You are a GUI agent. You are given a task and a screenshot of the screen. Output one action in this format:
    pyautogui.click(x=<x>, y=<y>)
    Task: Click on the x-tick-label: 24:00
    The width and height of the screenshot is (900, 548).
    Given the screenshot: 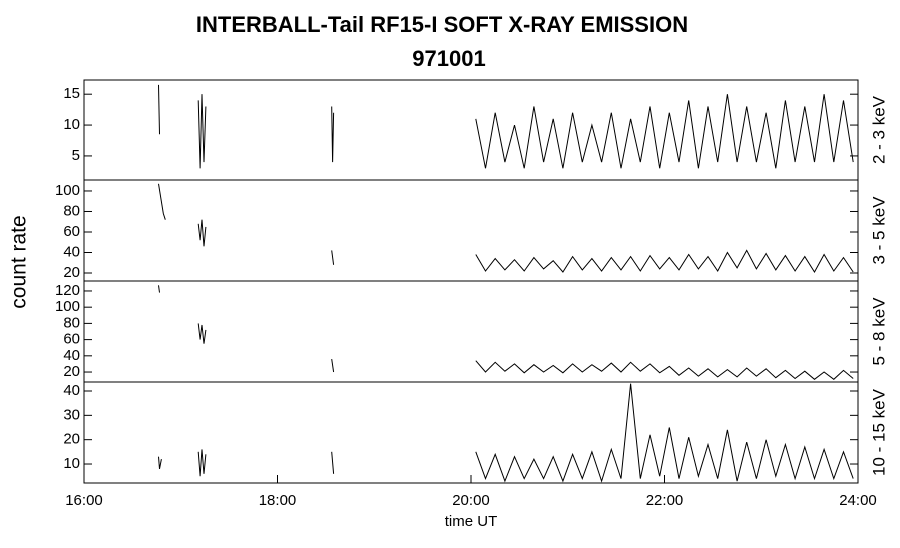 What is the action you would take?
    pyautogui.click(x=858, y=500)
    